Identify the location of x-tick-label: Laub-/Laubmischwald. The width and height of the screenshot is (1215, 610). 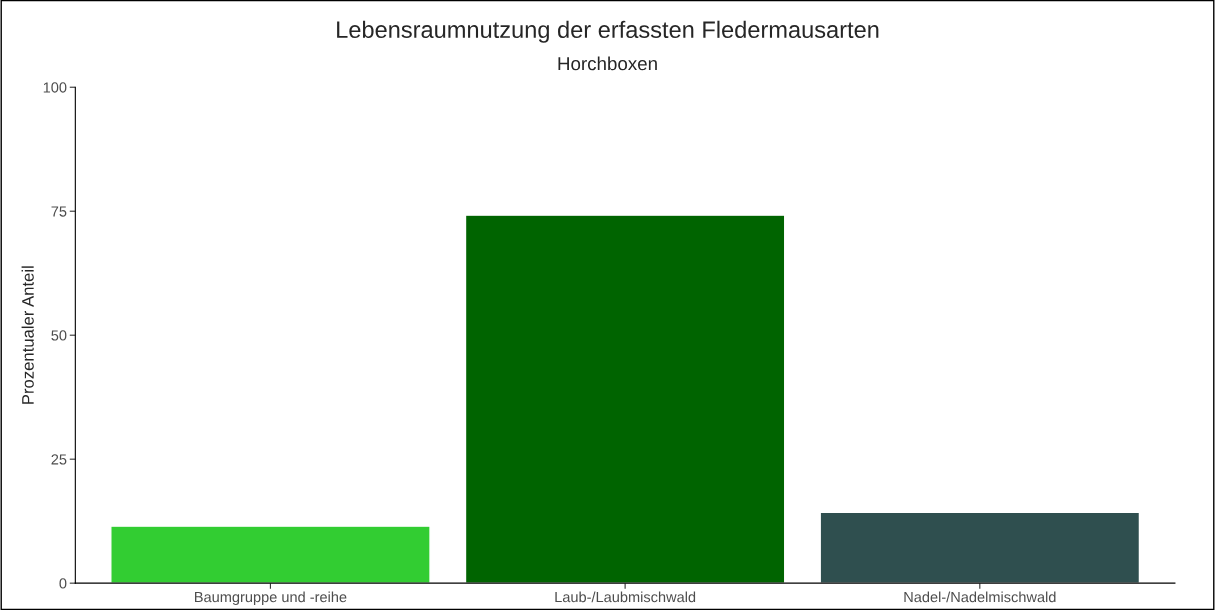
(625, 597).